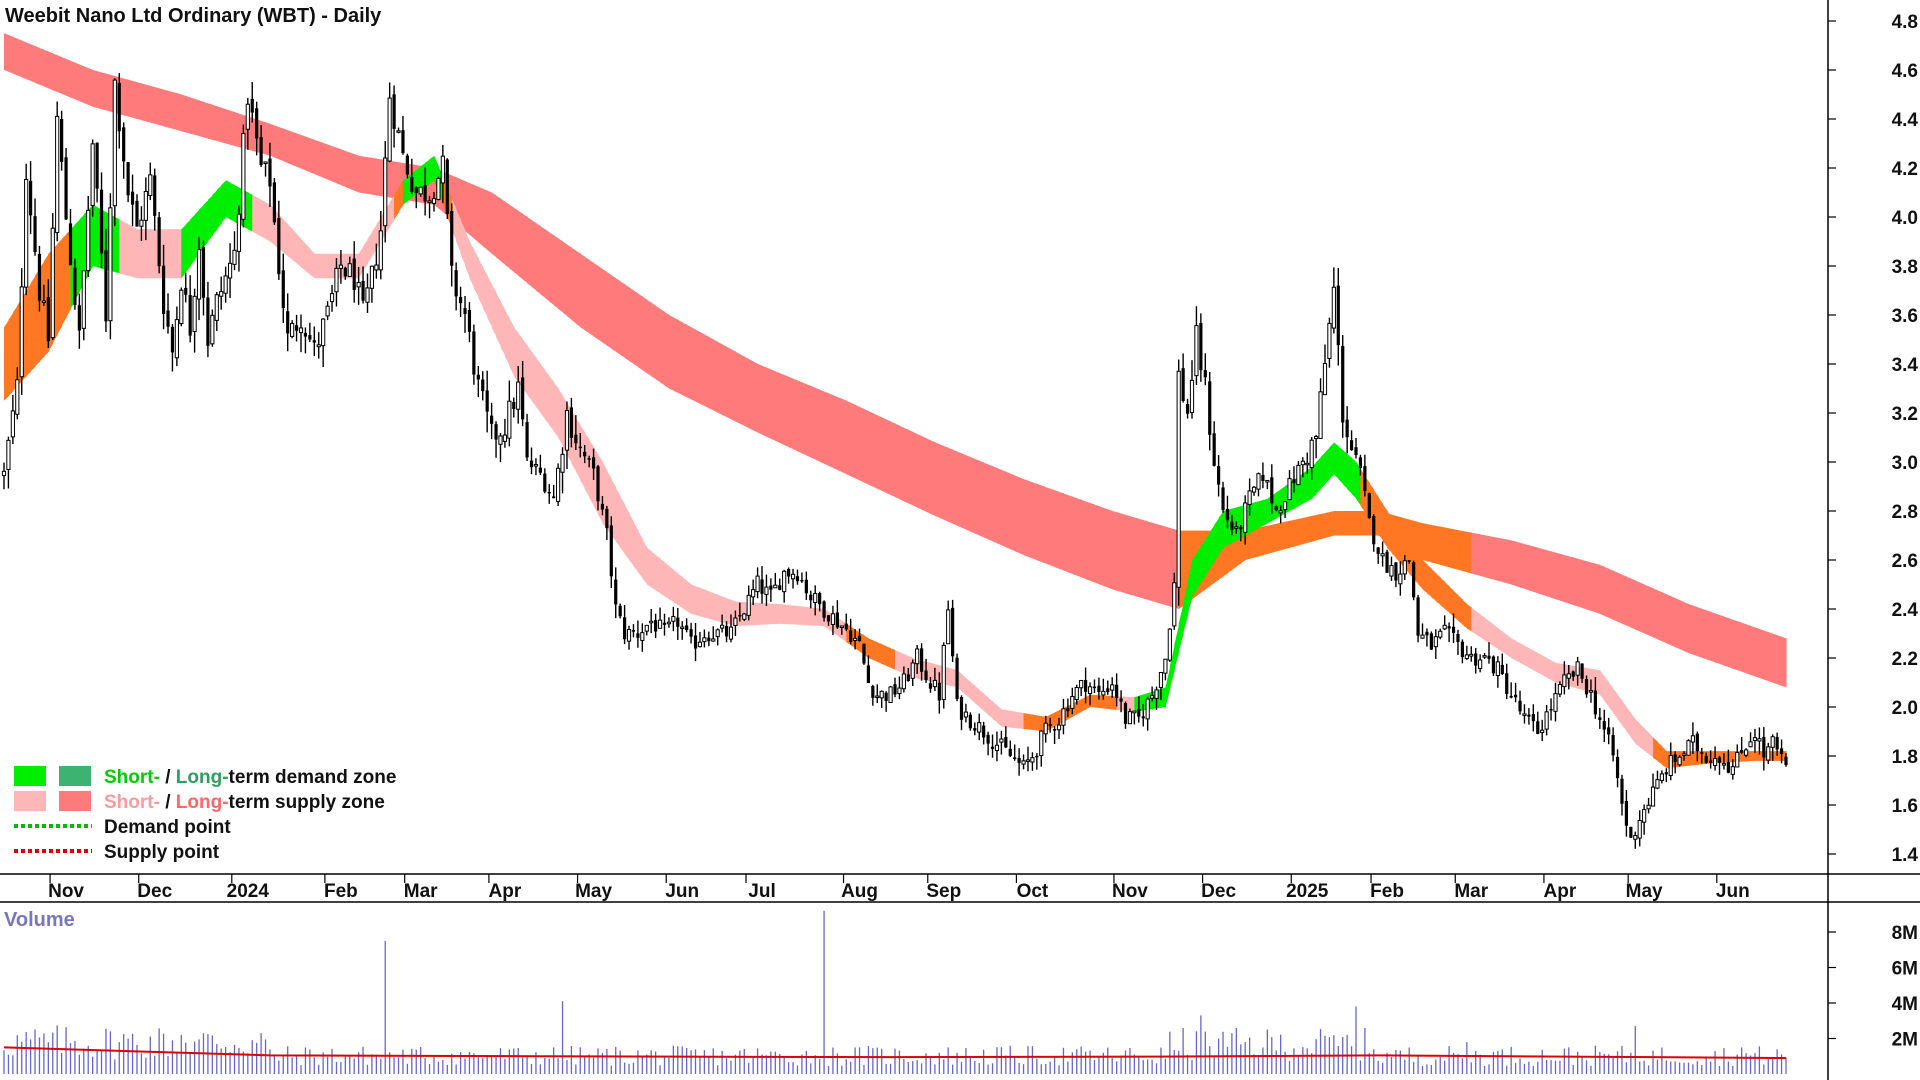  What do you see at coordinates (1218, 891) in the screenshot?
I see `x-tick-label: Dec` at bounding box center [1218, 891].